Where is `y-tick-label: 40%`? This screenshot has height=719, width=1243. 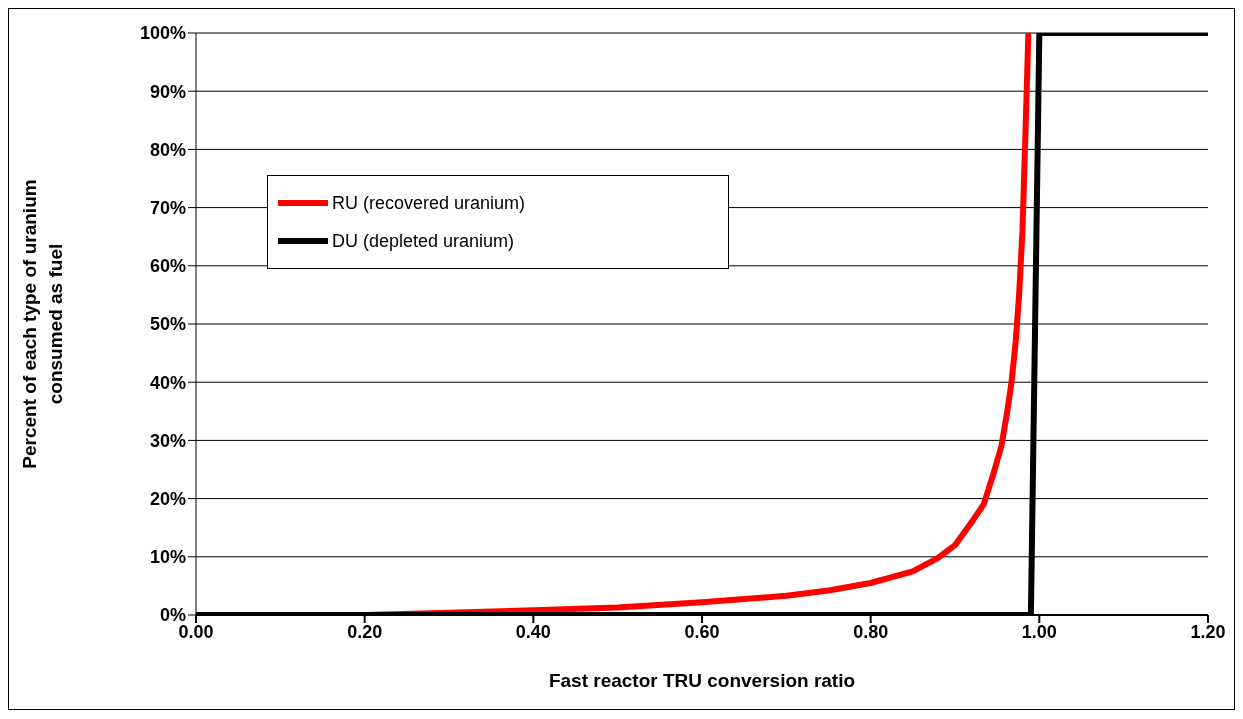 y-tick-label: 40% is located at coordinates (167, 382).